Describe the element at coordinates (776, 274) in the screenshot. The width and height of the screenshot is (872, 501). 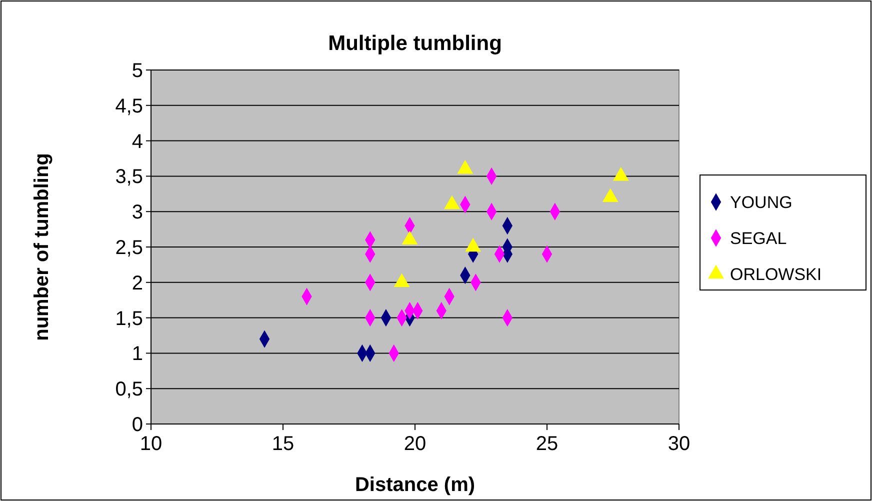
I see `legend-label: ORLOWSKI` at that location.